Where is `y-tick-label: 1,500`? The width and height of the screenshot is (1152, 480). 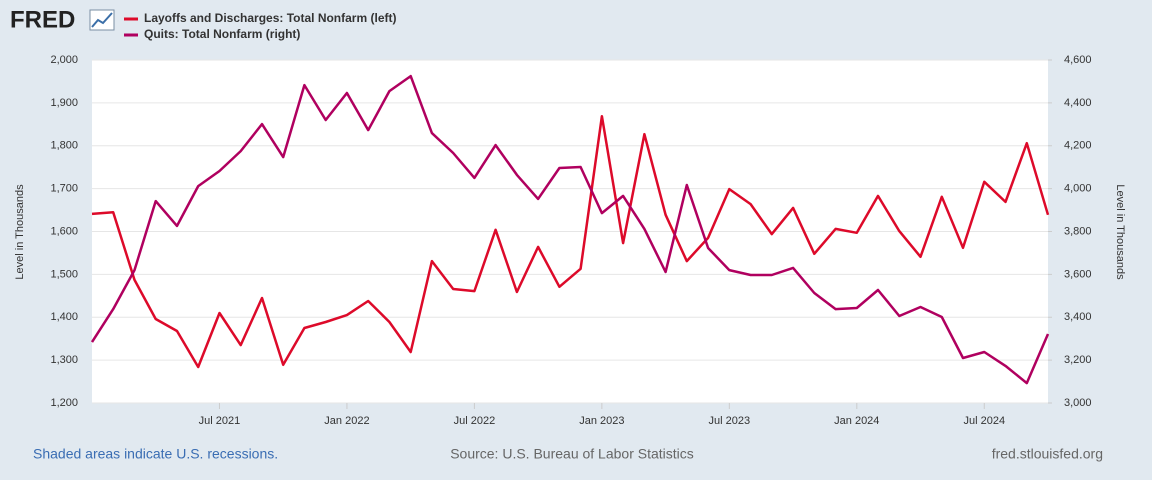 y-tick-label: 1,500 is located at coordinates (64, 274).